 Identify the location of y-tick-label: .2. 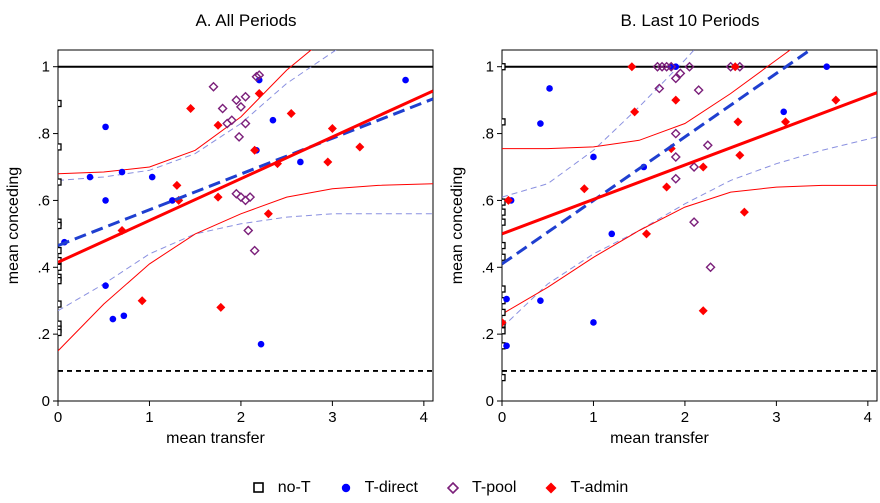
(487, 334).